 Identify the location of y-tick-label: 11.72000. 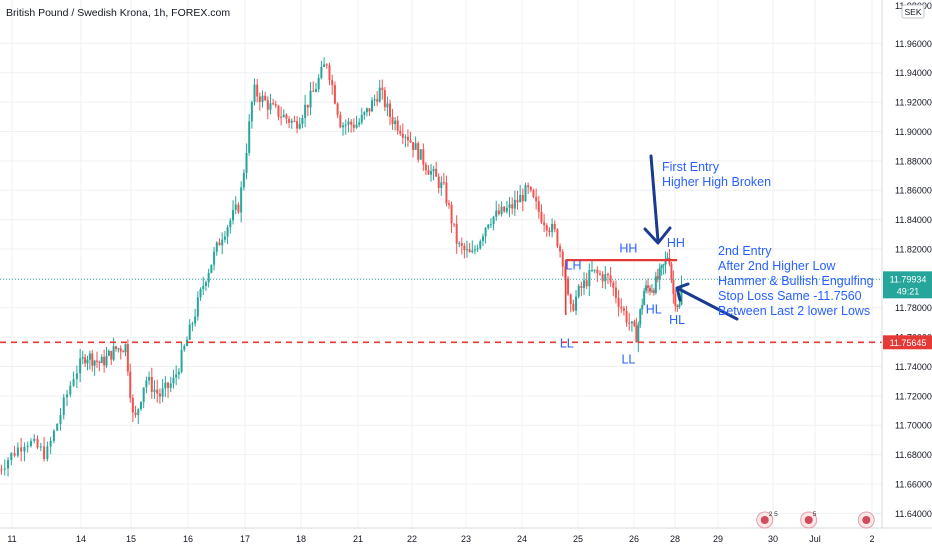
(913, 396).